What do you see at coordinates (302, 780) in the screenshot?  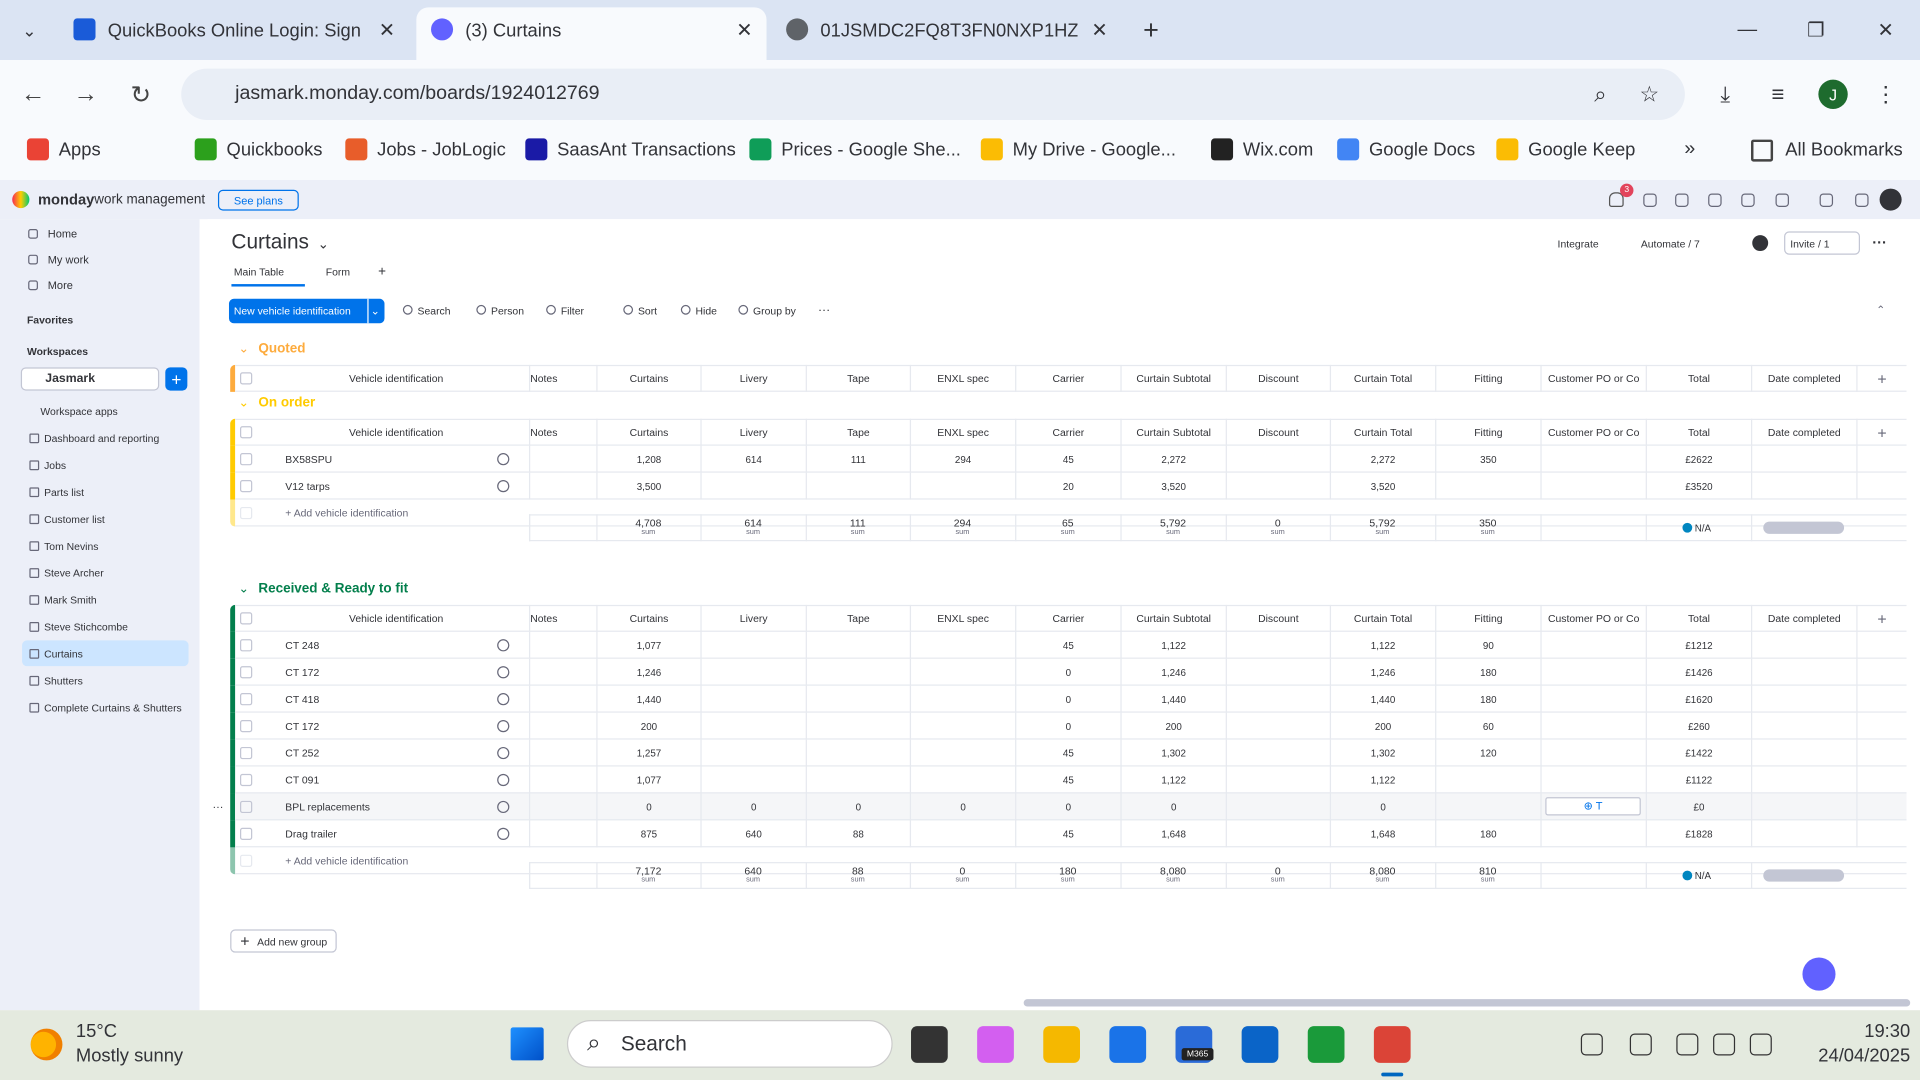 I see `row-name: CT 091` at bounding box center [302, 780].